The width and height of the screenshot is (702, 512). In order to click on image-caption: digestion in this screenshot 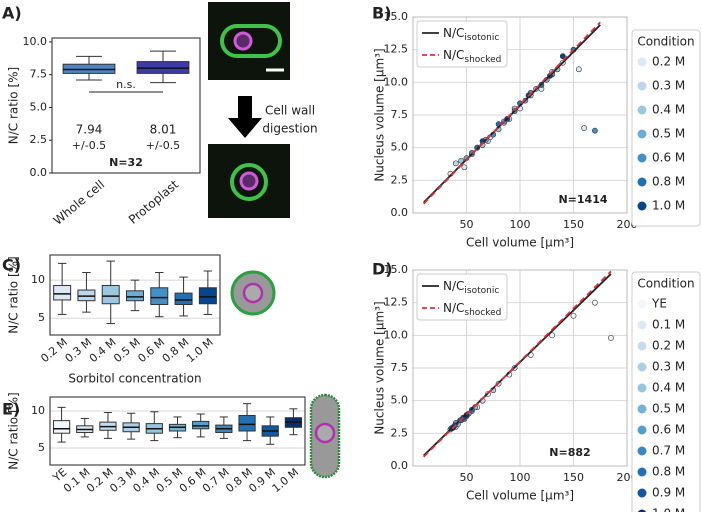, I will do `click(289, 129)`.